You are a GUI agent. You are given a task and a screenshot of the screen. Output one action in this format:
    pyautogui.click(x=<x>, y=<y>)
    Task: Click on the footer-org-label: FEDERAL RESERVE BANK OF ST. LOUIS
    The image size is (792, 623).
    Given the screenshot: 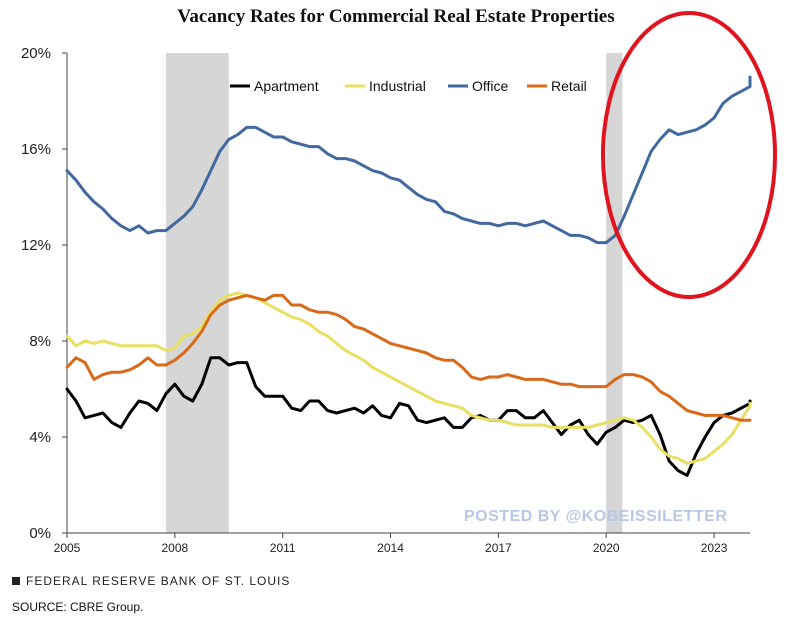 What is the action you would take?
    pyautogui.click(x=158, y=581)
    